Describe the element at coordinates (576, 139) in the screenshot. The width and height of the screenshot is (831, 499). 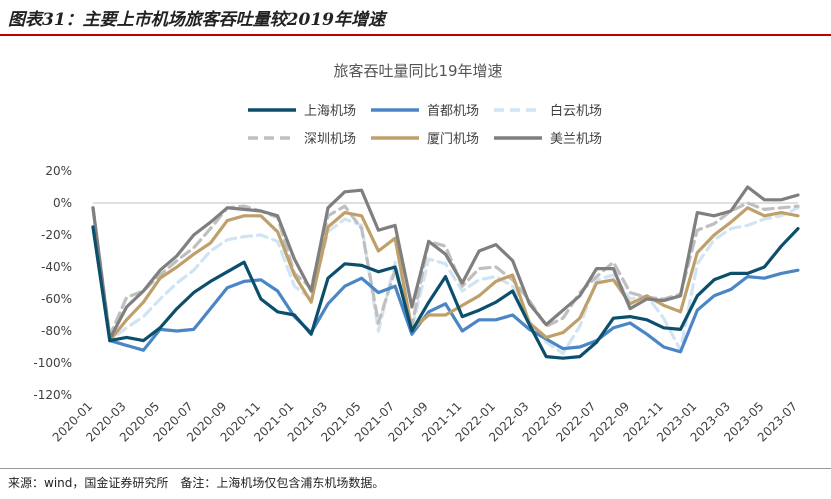
I see `legend-label: 美兰机场` at that location.